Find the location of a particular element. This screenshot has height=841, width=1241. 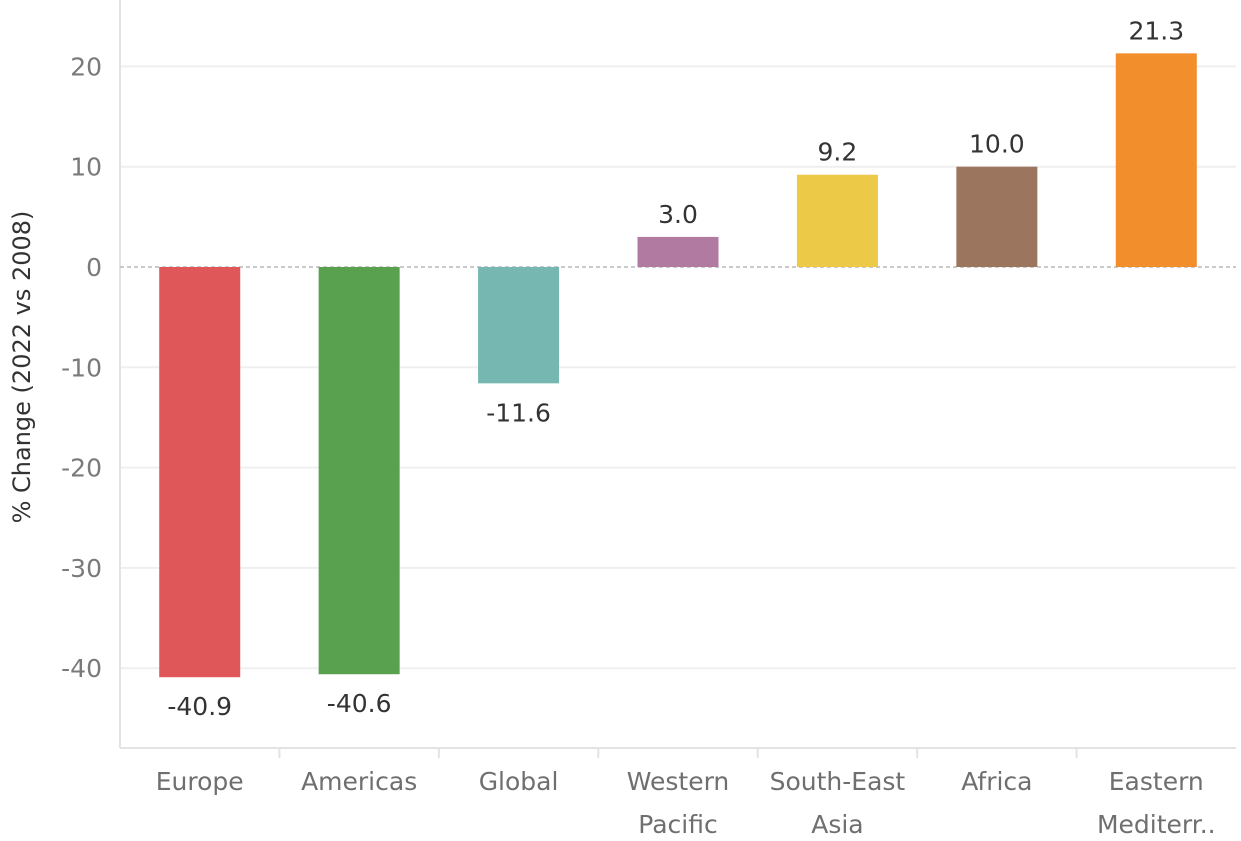

data-label: -40.6 is located at coordinates (359, 703).